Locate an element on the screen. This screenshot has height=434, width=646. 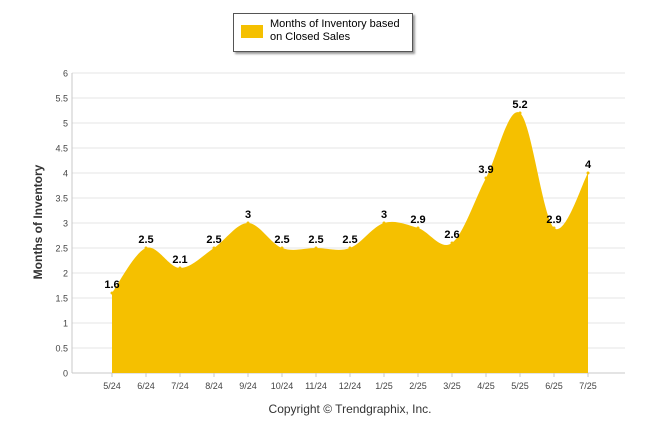
data-label: 1.6 is located at coordinates (111, 285).